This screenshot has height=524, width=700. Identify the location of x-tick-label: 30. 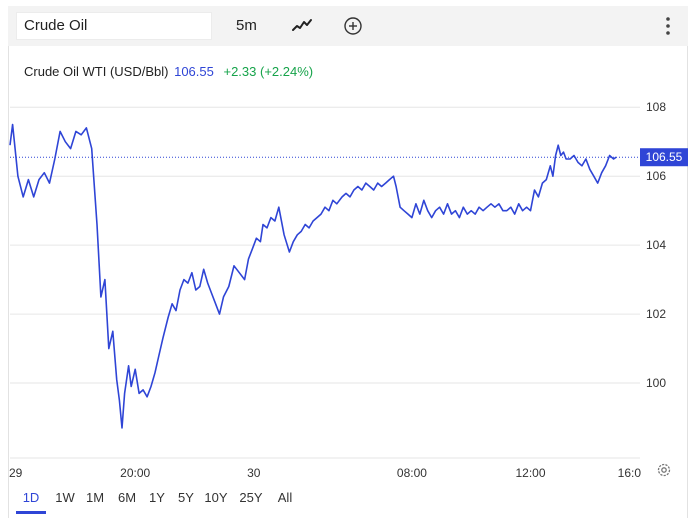
(254, 473).